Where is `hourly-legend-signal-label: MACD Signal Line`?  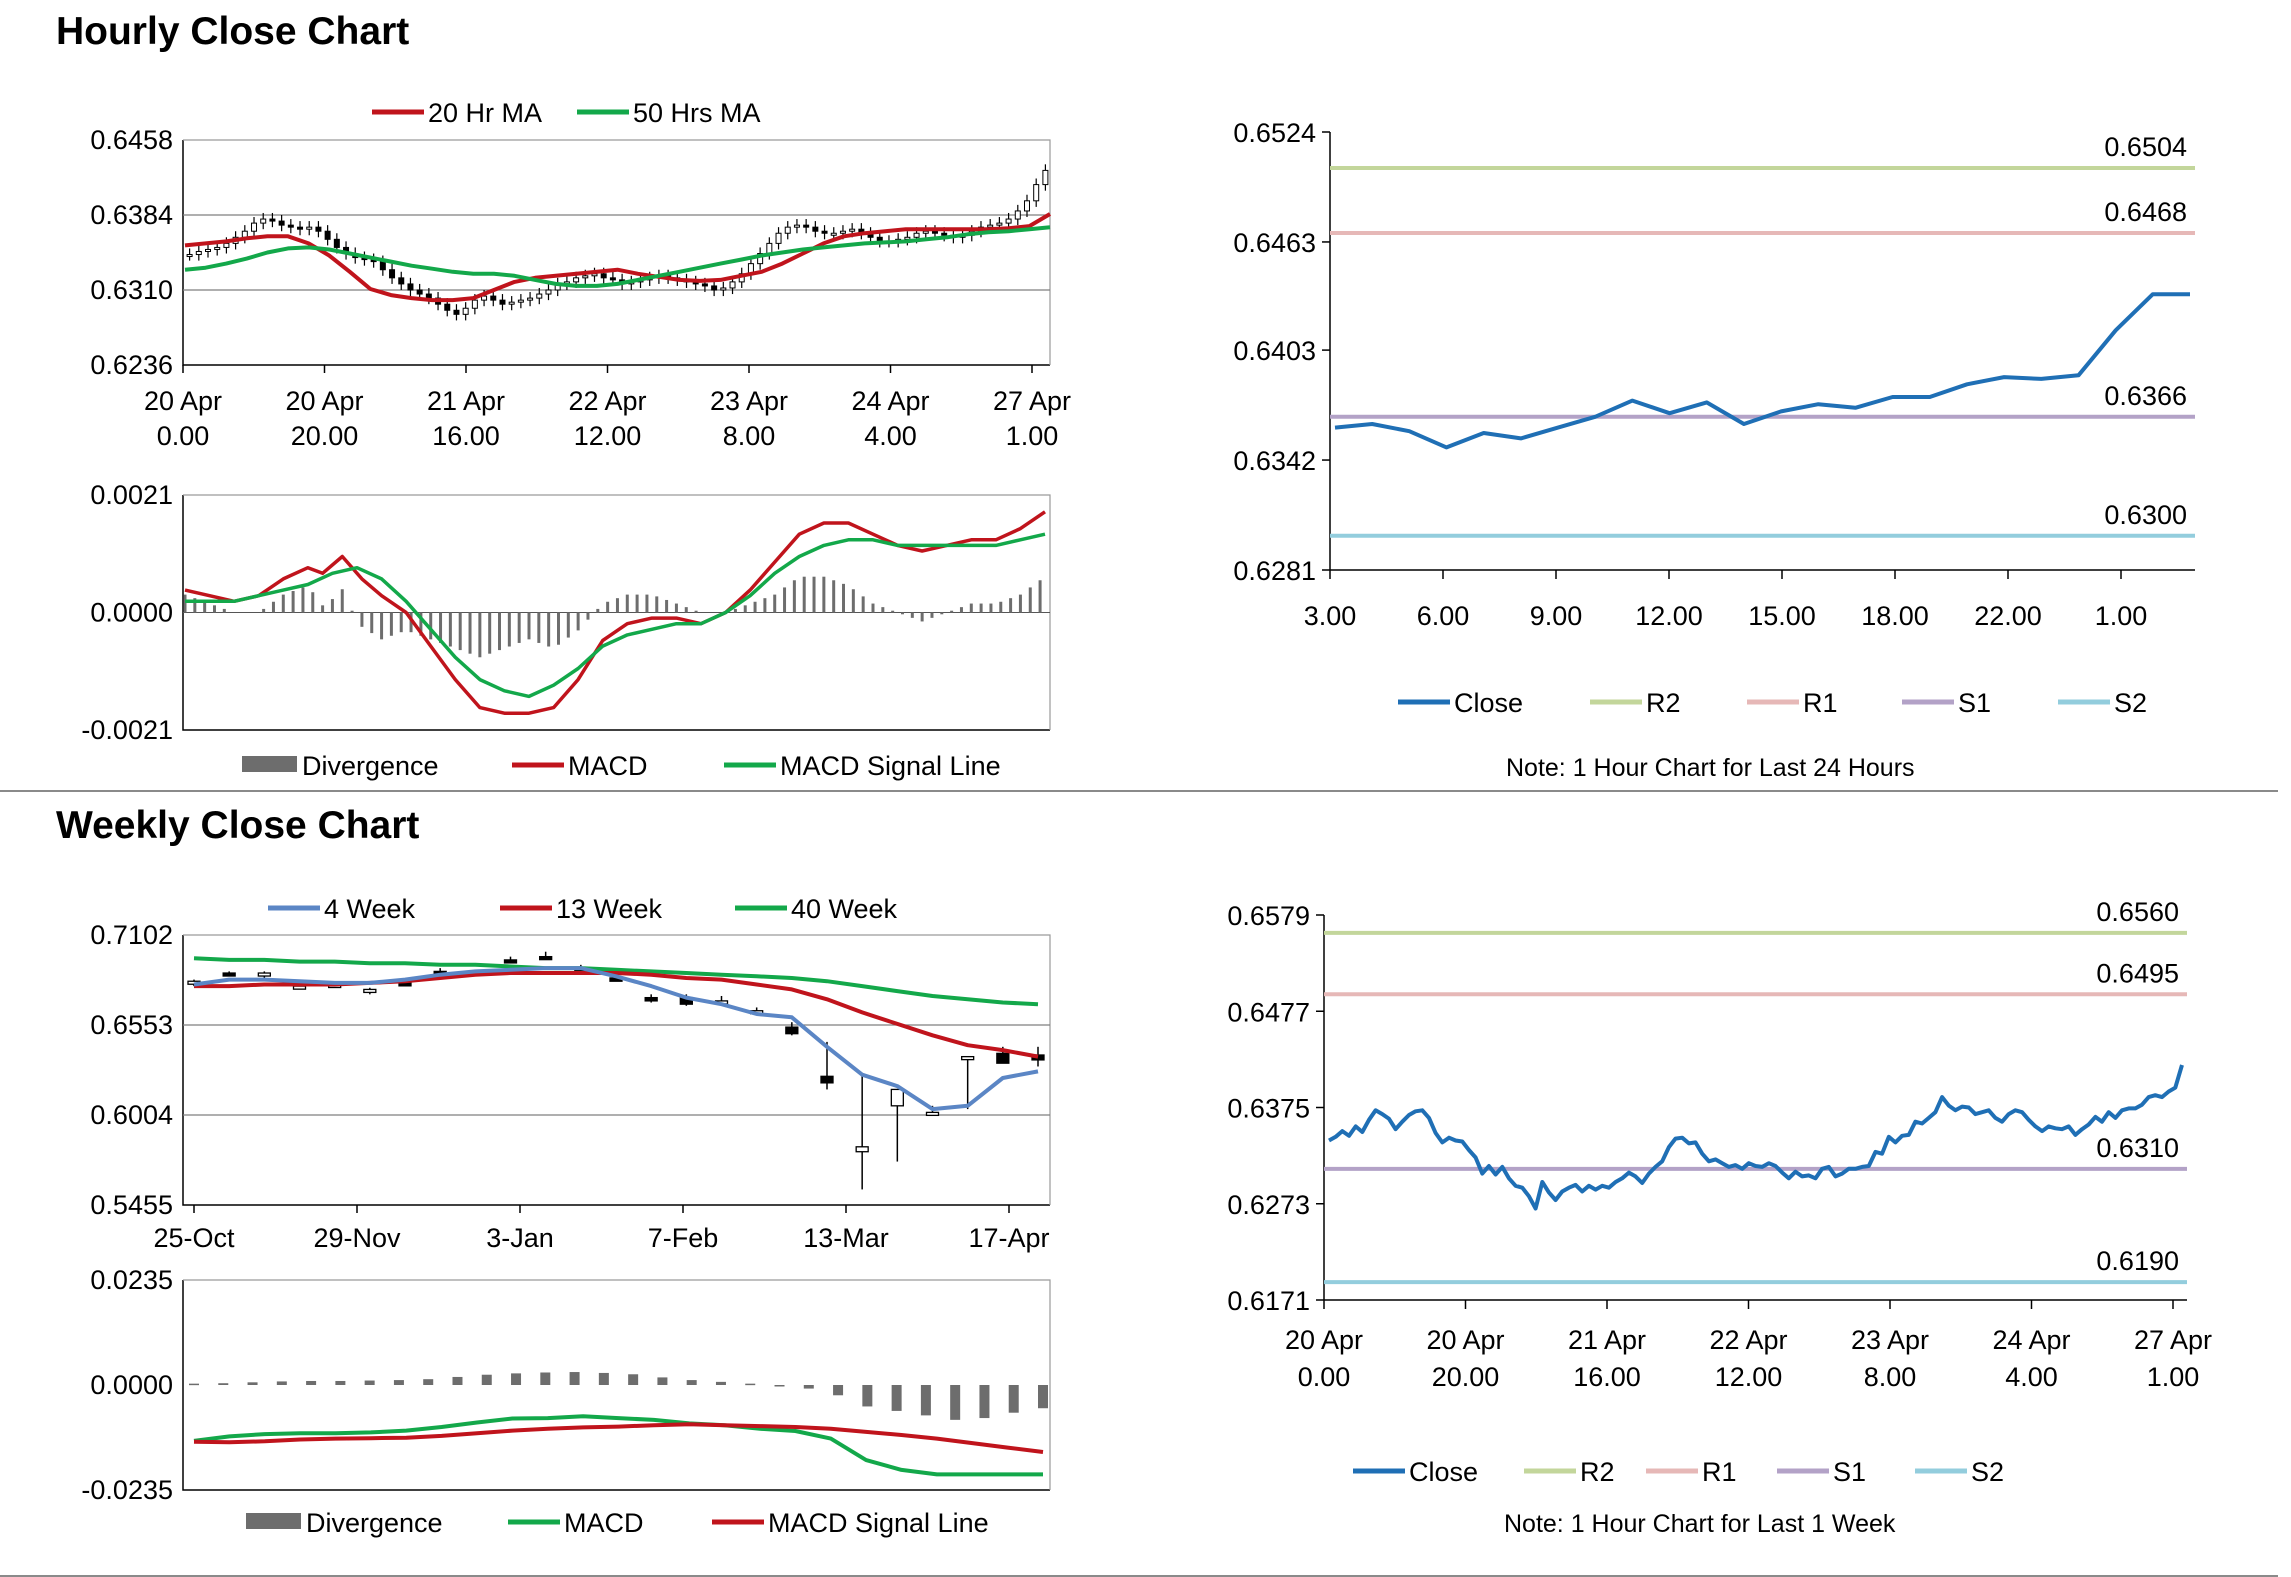
hourly-legend-signal-label: MACD Signal Line is located at coordinates (890, 766).